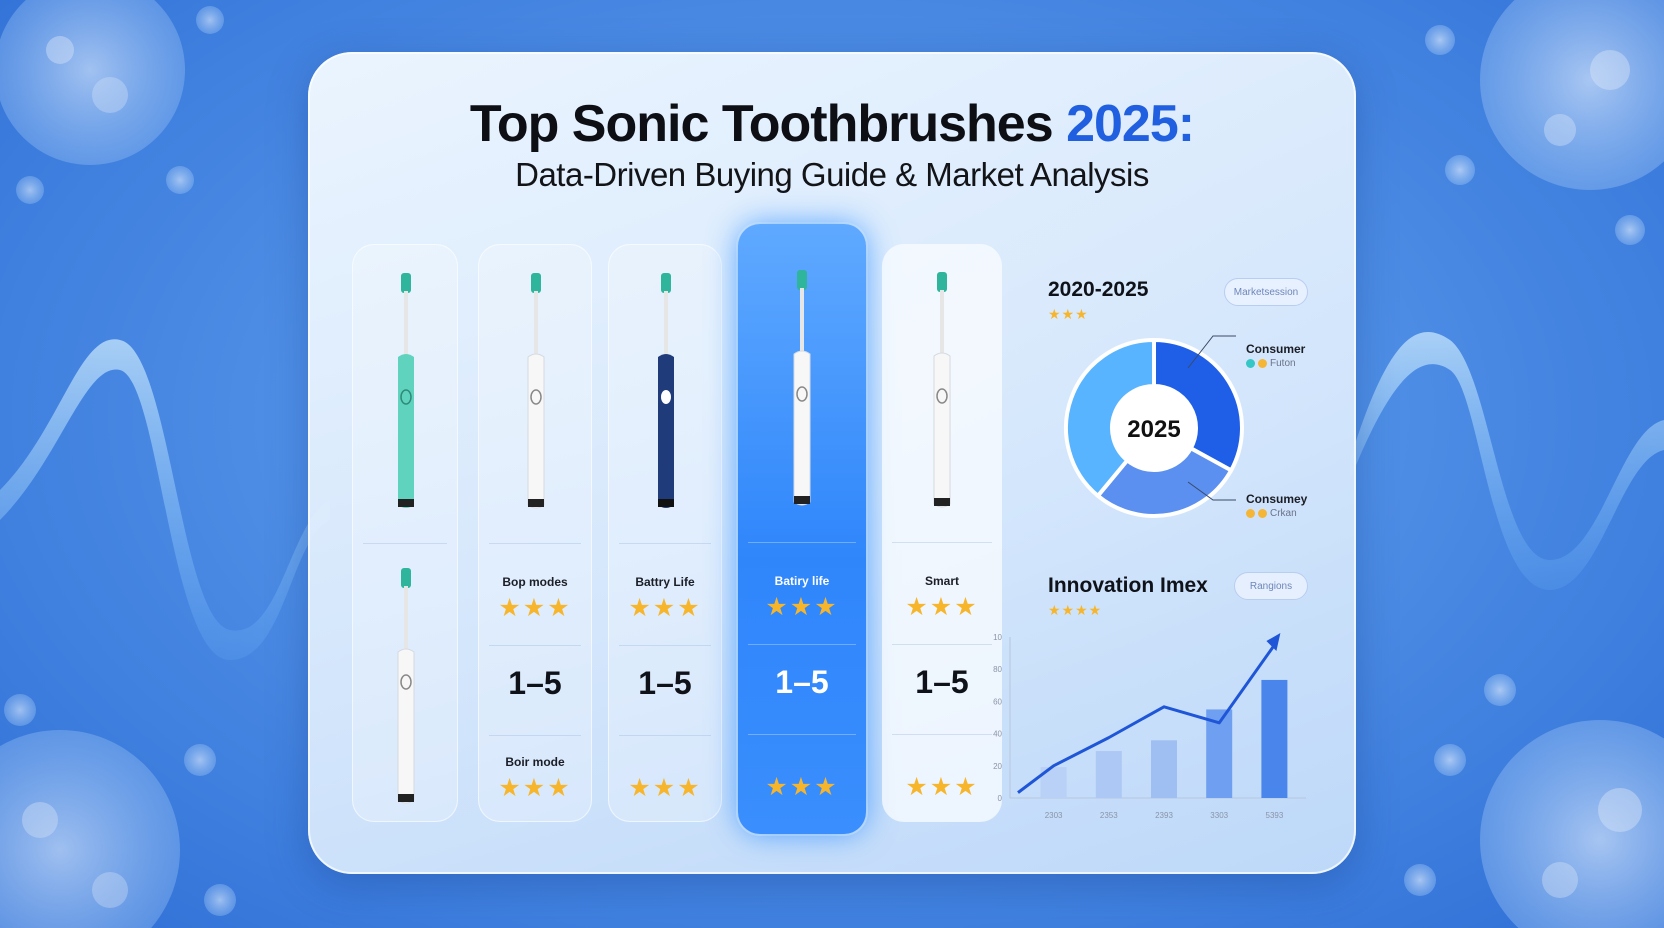 This screenshot has width=1664, height=928. I want to click on x-tick-label: 2303, so click(1054, 815).